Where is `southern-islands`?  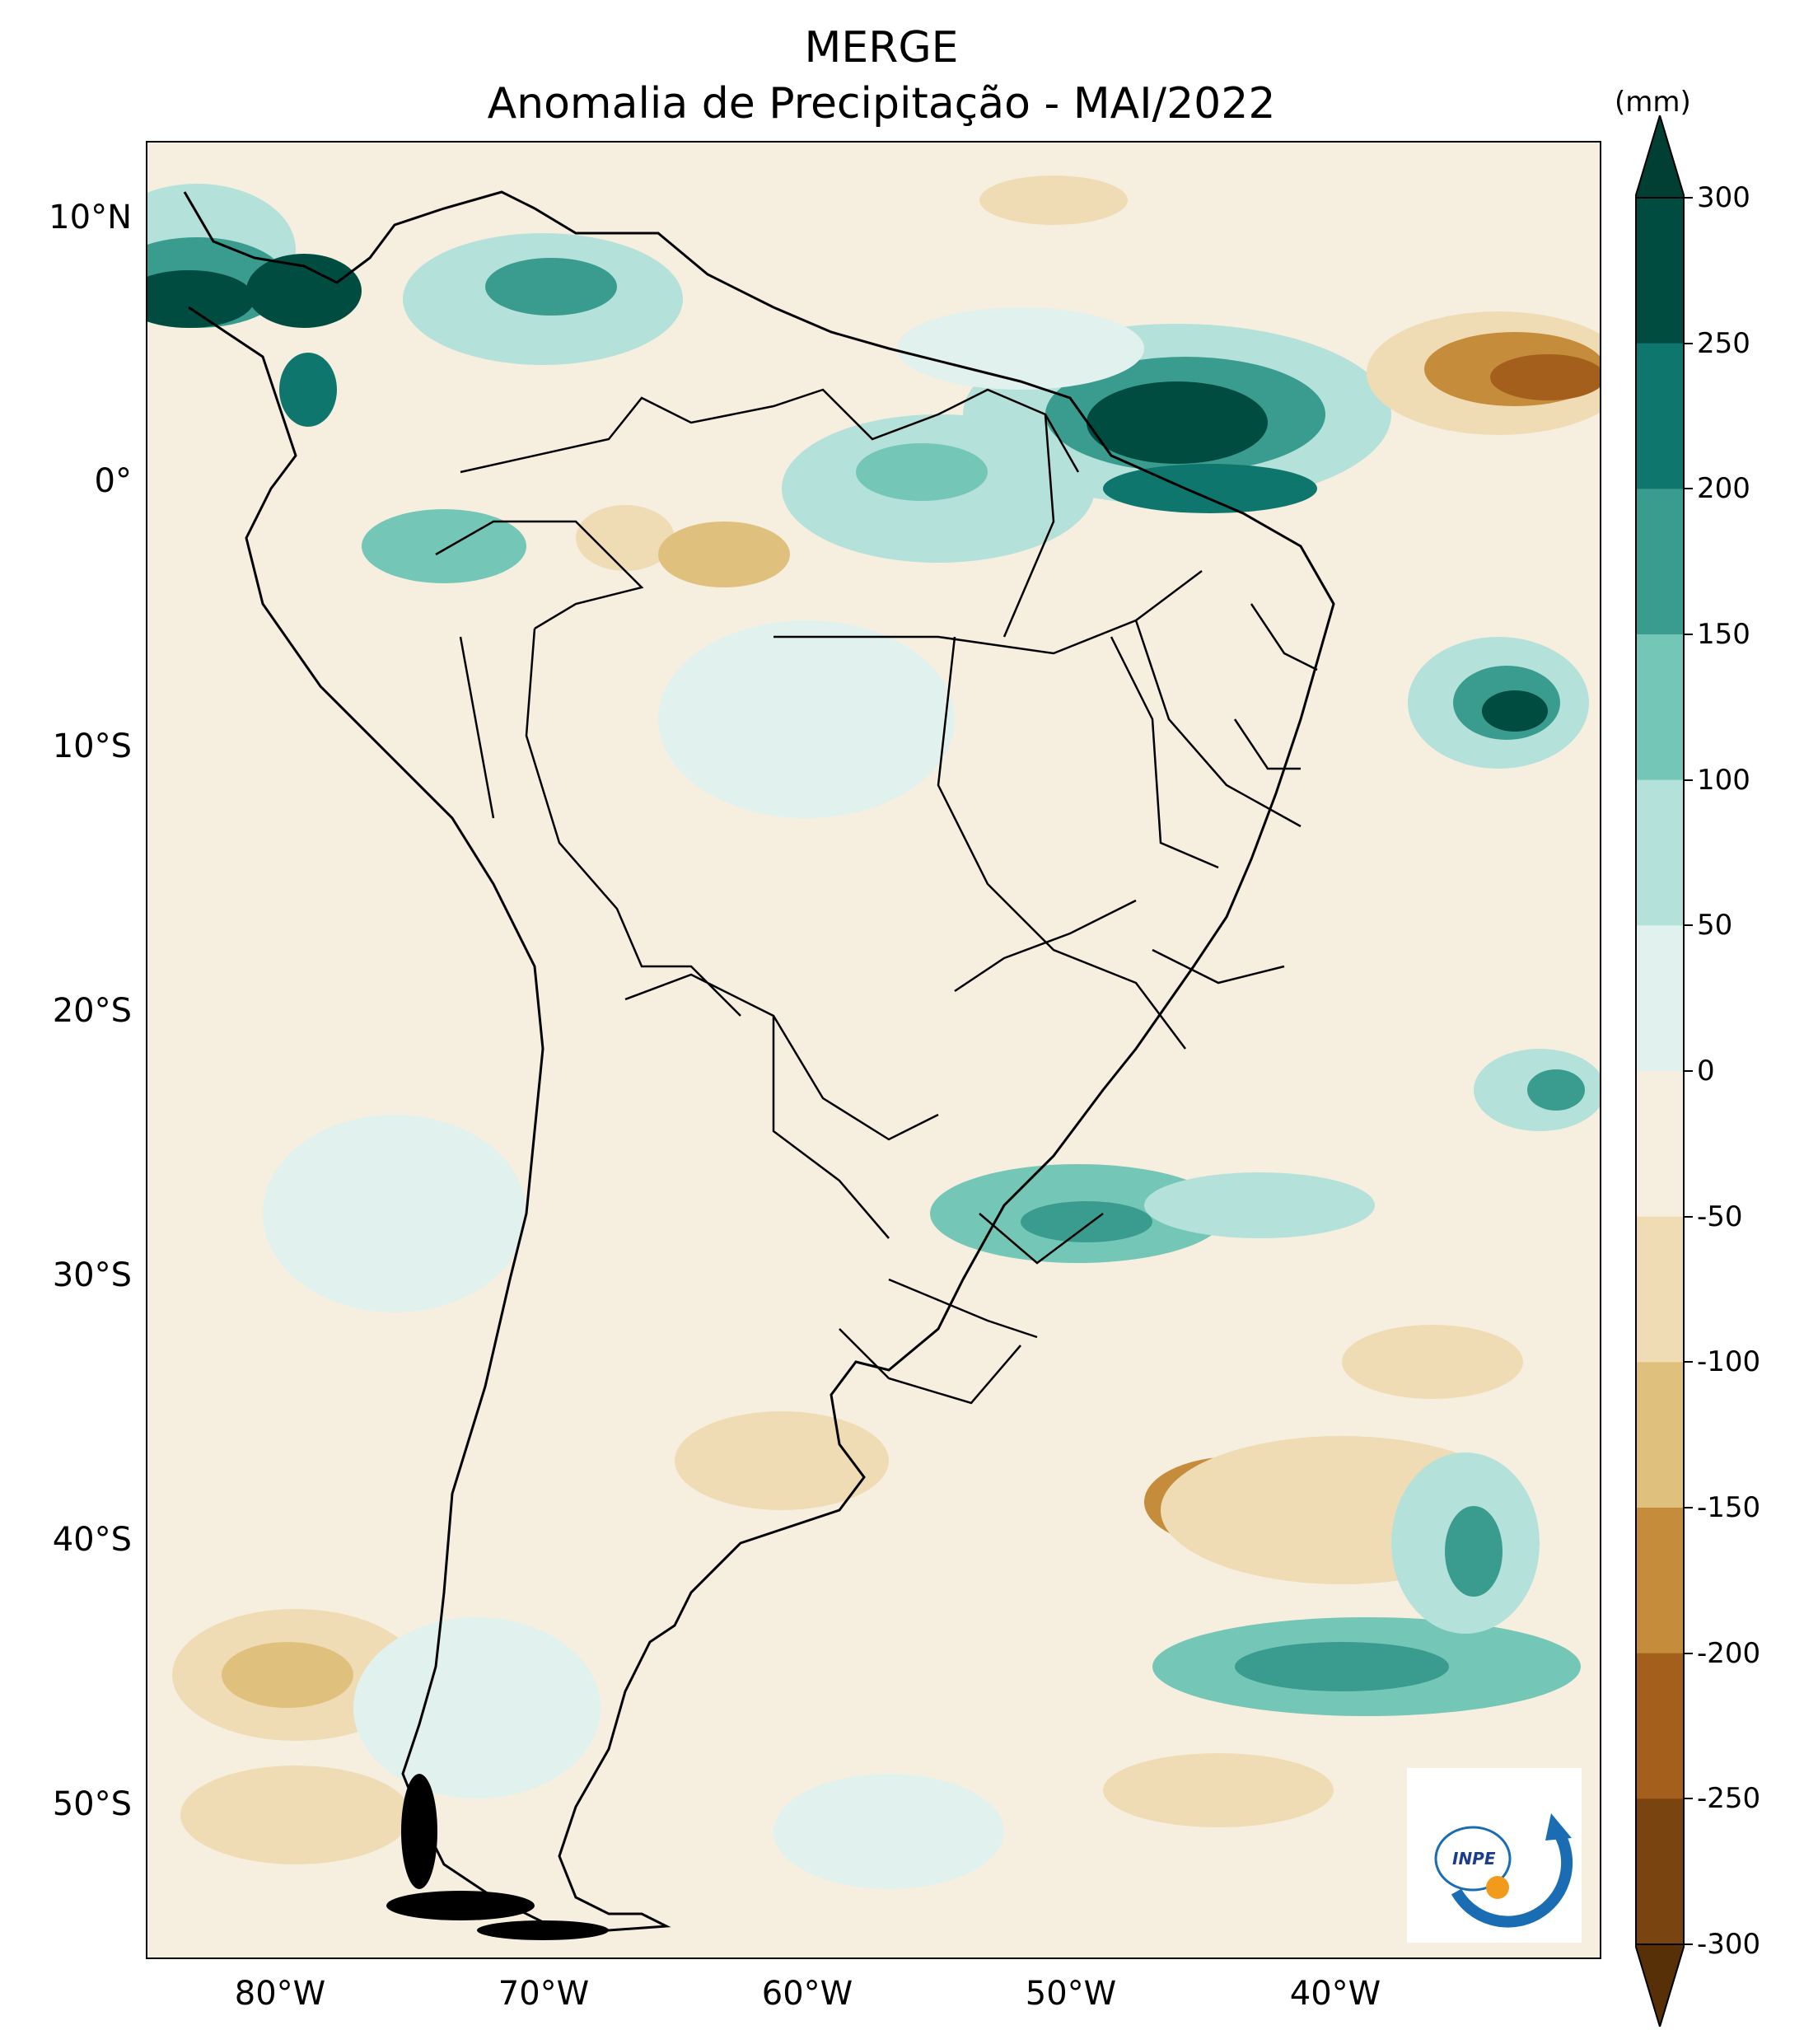 southern-islands is located at coordinates (497, 1857).